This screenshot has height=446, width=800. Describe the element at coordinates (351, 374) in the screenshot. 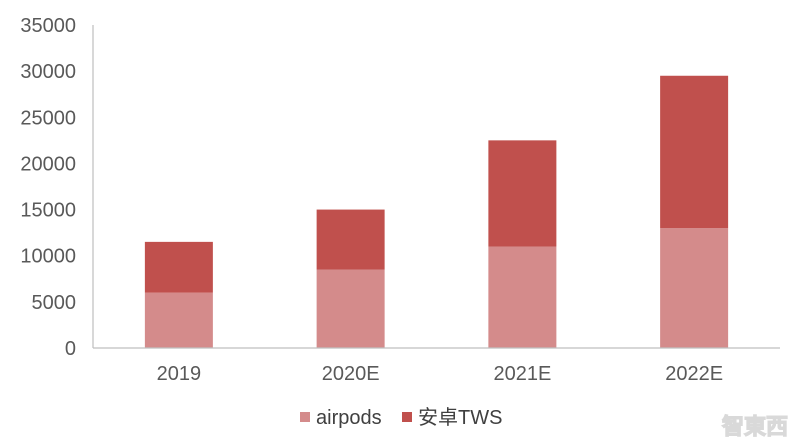

I see `x-tick-label: 2020E` at that location.